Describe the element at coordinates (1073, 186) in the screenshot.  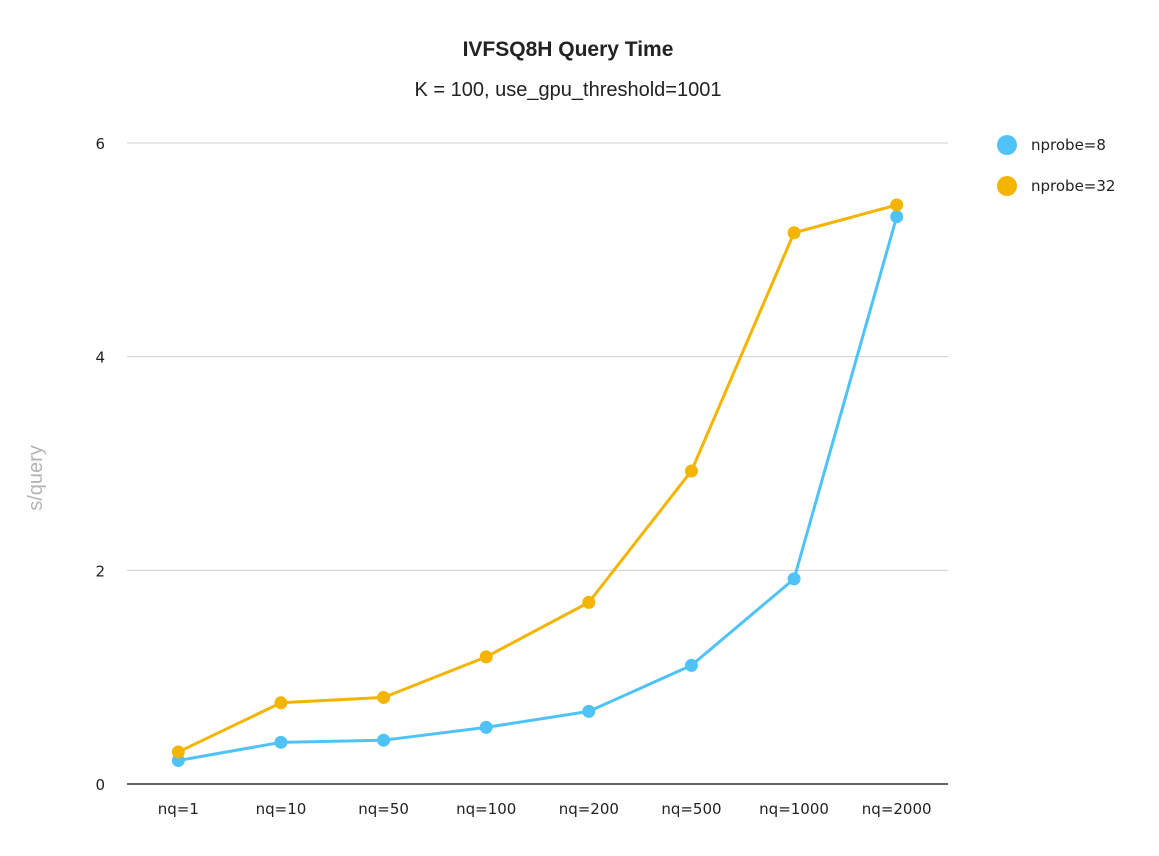
I see `legend-label: nprobe=32` at that location.